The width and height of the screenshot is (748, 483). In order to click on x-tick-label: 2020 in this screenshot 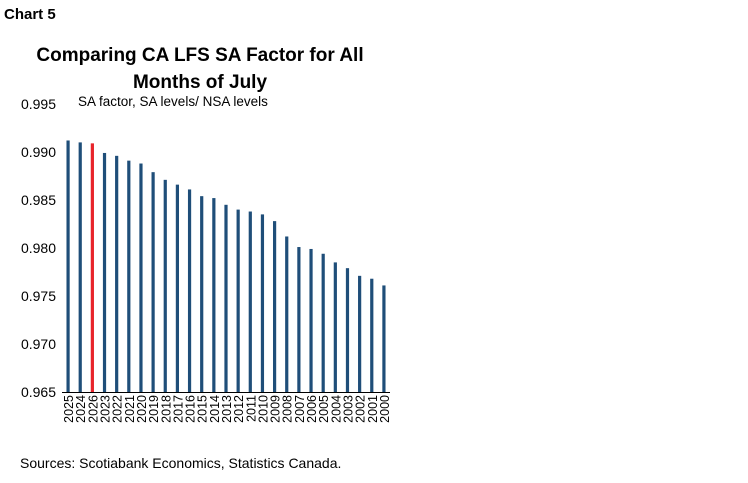, I will do `click(142, 409)`.